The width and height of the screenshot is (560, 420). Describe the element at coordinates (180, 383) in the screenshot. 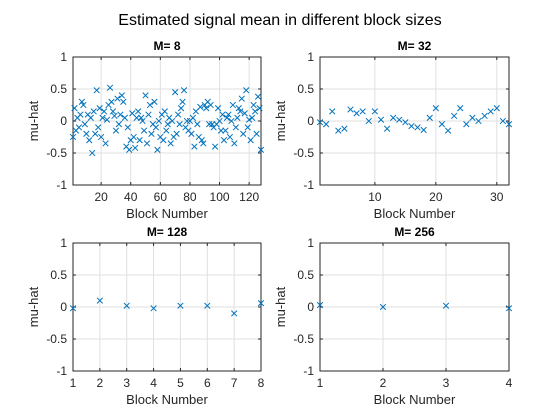

I see `x-tick-label: 5` at that location.